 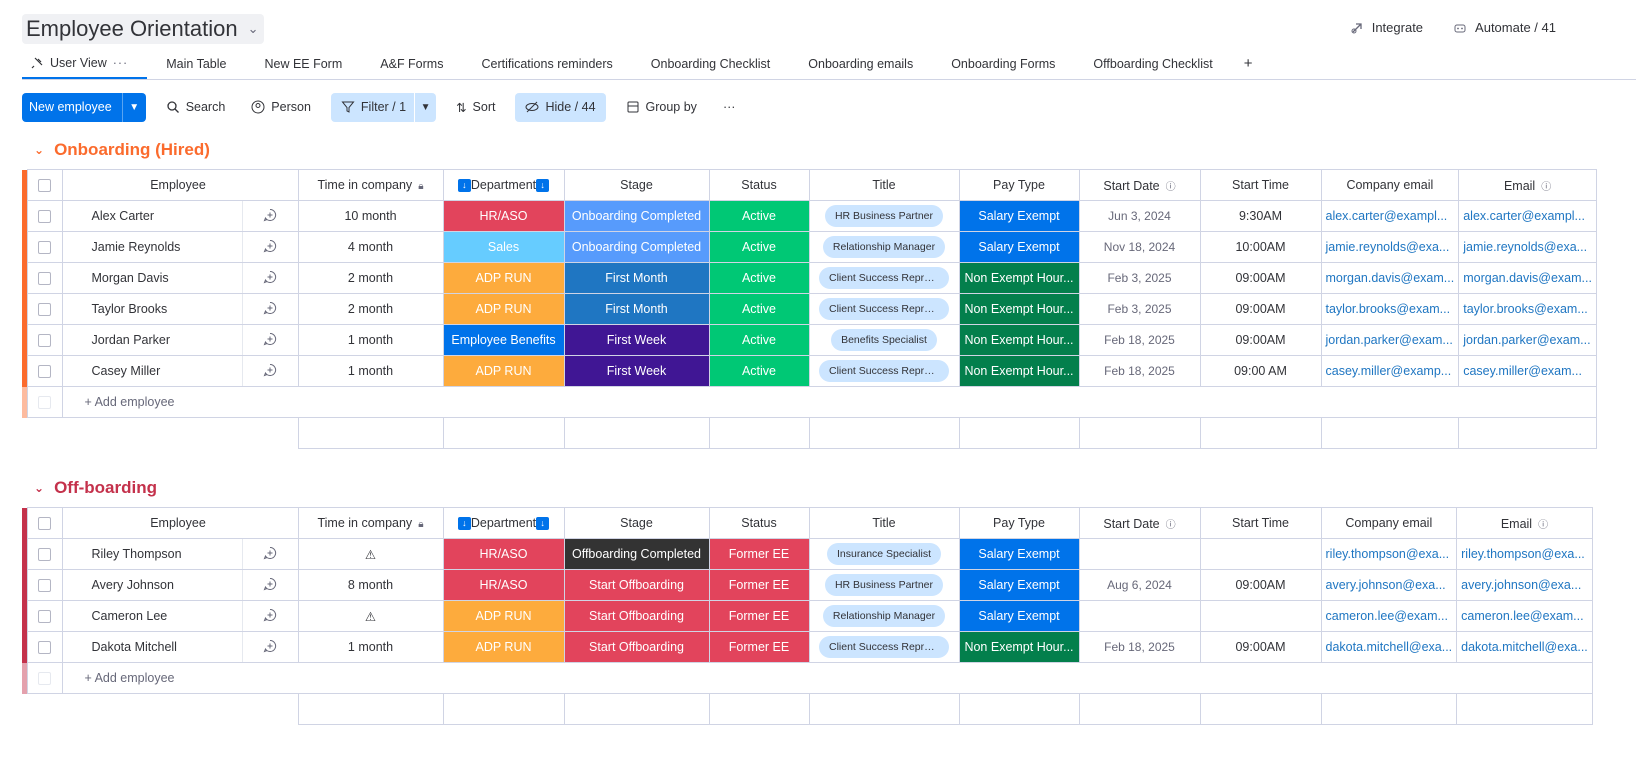 I want to click on hide-button: Hide / 44, so click(x=560, y=107).